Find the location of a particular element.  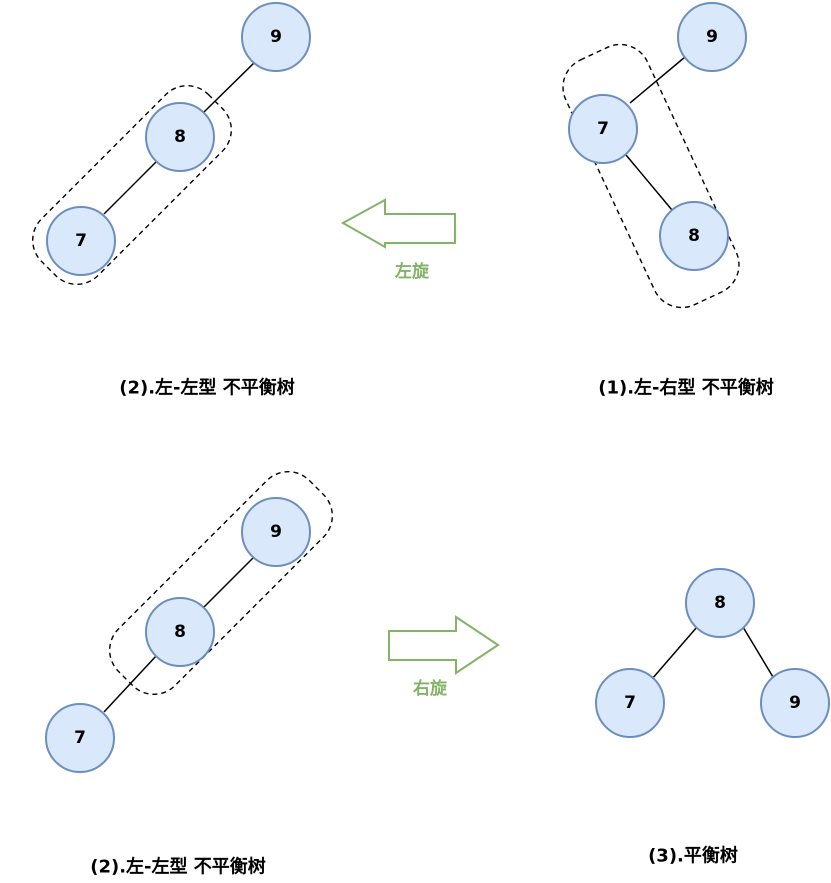

dashed-group-bottom-left is located at coordinates (221, 583).